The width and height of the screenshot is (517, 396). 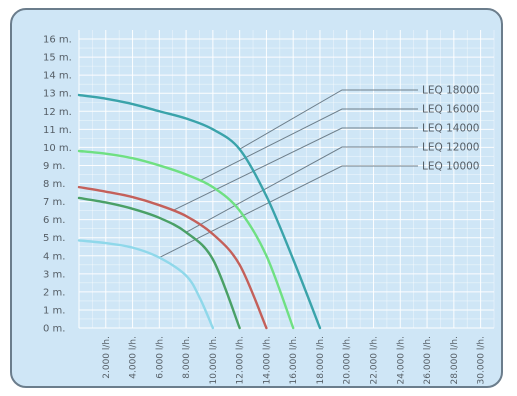 I want to click on y-tick-label: 10 m., so click(x=57, y=148).